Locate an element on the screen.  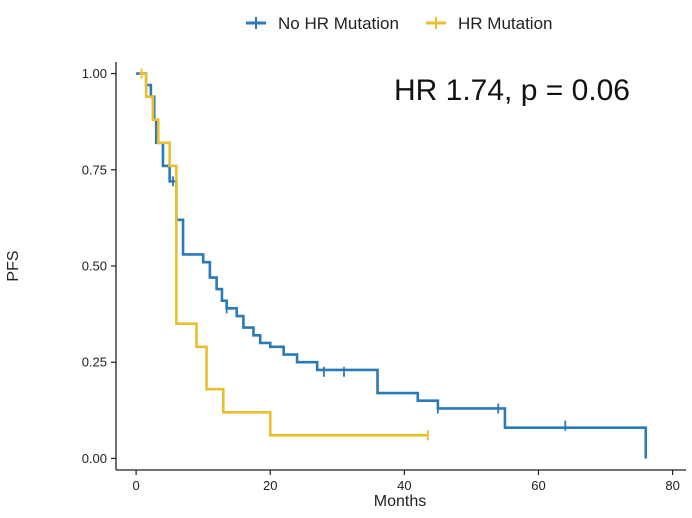
y-tick-label: 0.25 is located at coordinates (94, 362).